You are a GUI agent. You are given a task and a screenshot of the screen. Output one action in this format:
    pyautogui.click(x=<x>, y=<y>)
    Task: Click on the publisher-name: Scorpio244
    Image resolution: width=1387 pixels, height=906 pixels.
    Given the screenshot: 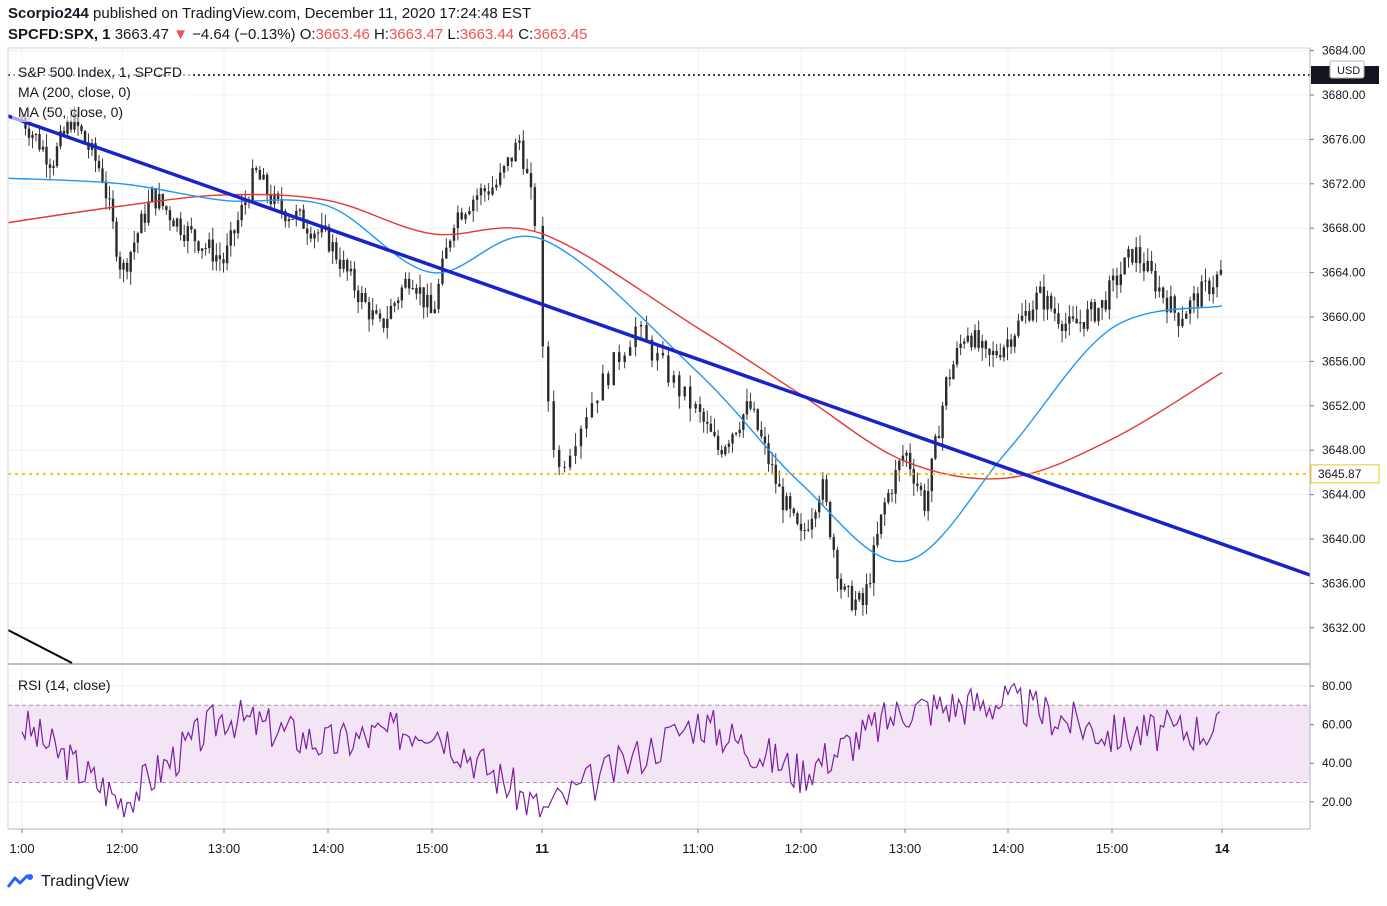 What is the action you would take?
    pyautogui.click(x=48, y=13)
    